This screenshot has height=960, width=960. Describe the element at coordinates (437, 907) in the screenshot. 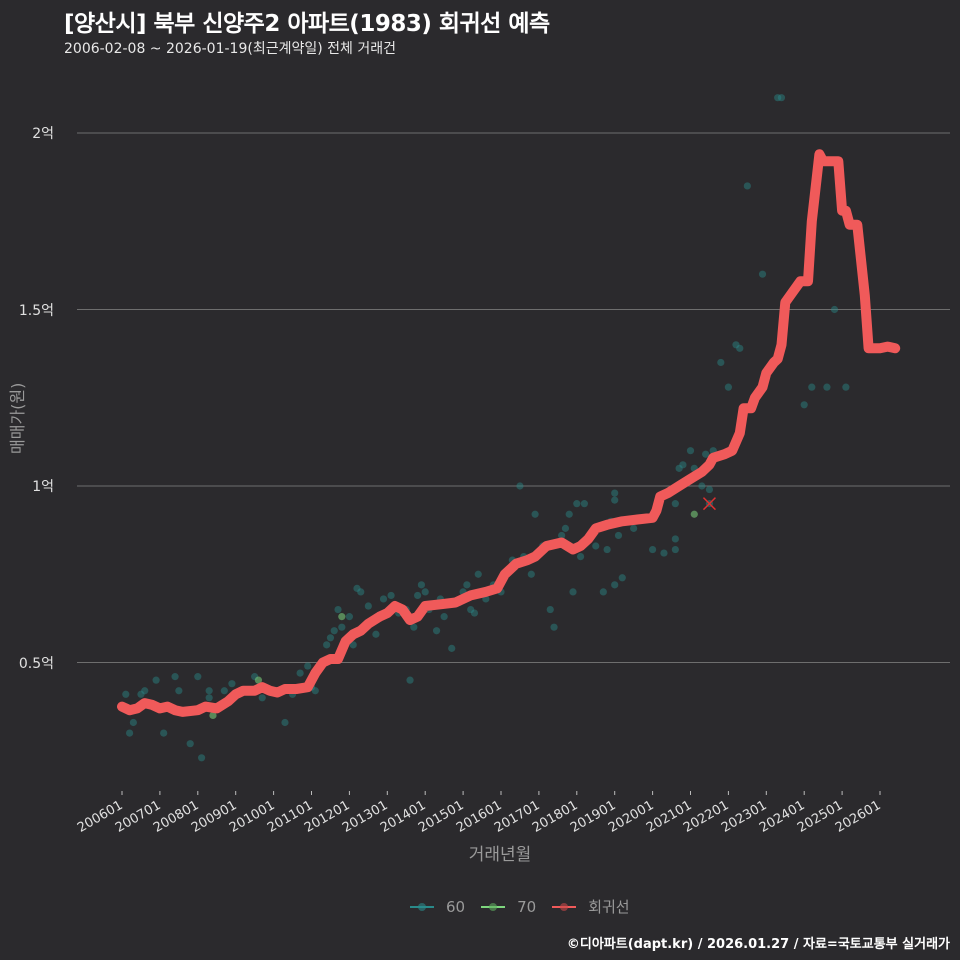

I see `legend-item-60: 60` at that location.